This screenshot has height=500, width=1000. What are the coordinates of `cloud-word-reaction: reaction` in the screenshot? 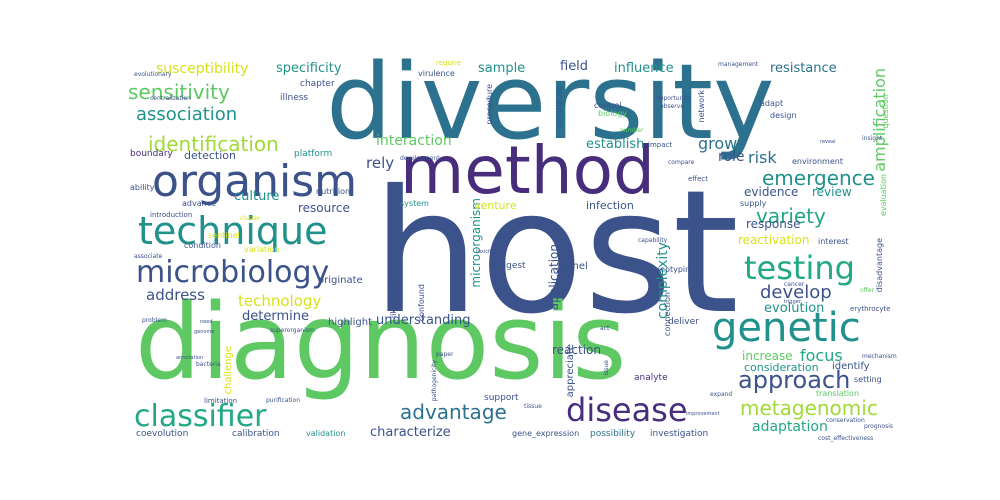 It's located at (576, 350).